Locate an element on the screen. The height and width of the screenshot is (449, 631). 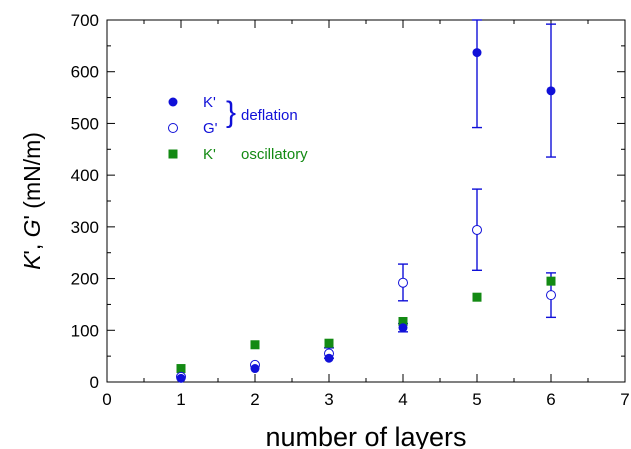
x-tick-label: 3 is located at coordinates (328, 399).